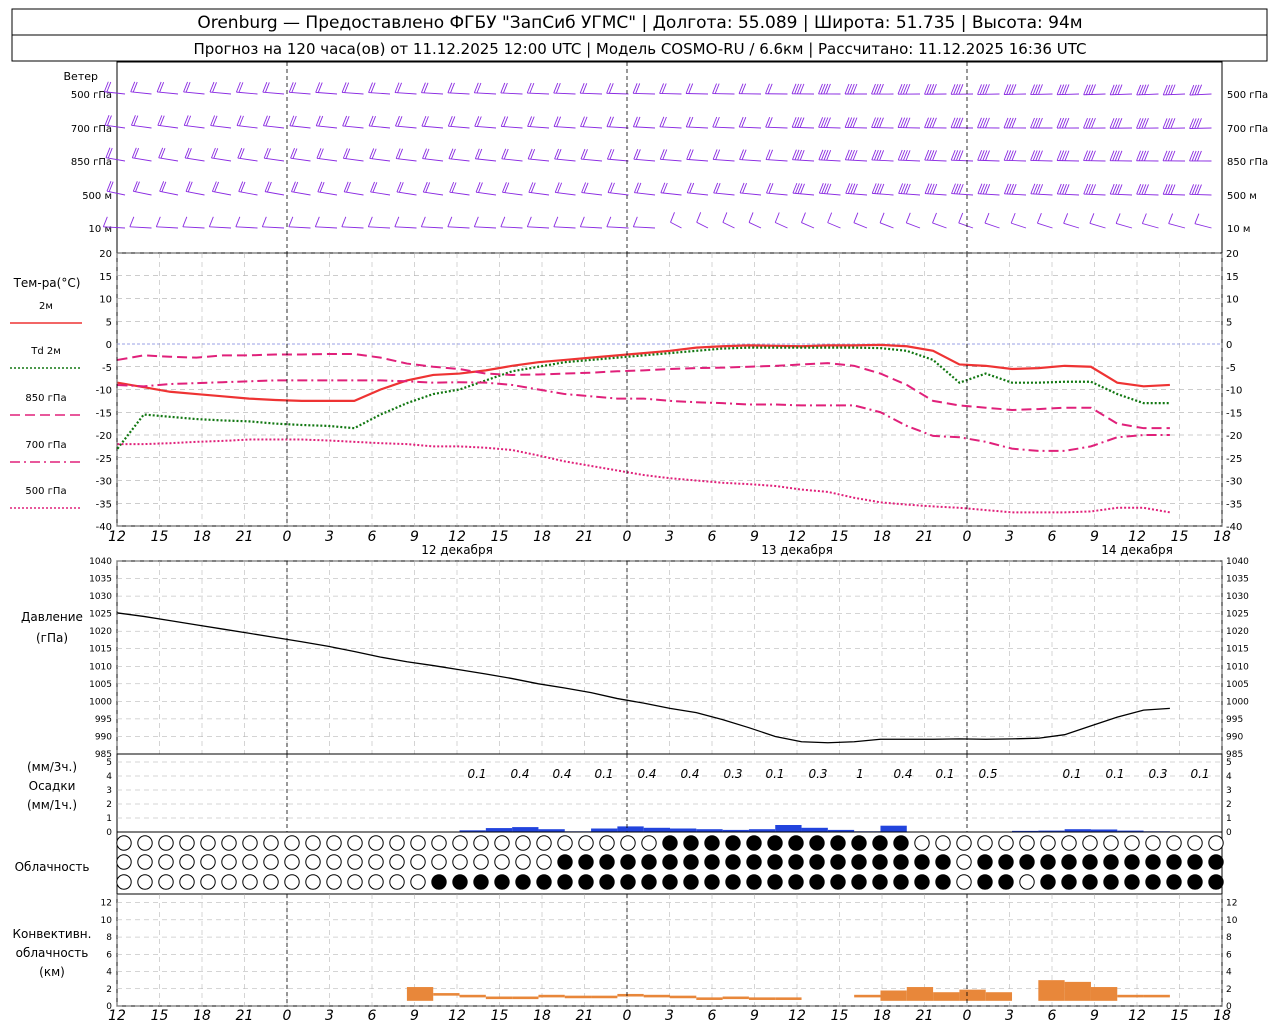 This screenshot has height=1028, width=1280. I want to click on temp-ytick-left: 20, so click(105, 254).